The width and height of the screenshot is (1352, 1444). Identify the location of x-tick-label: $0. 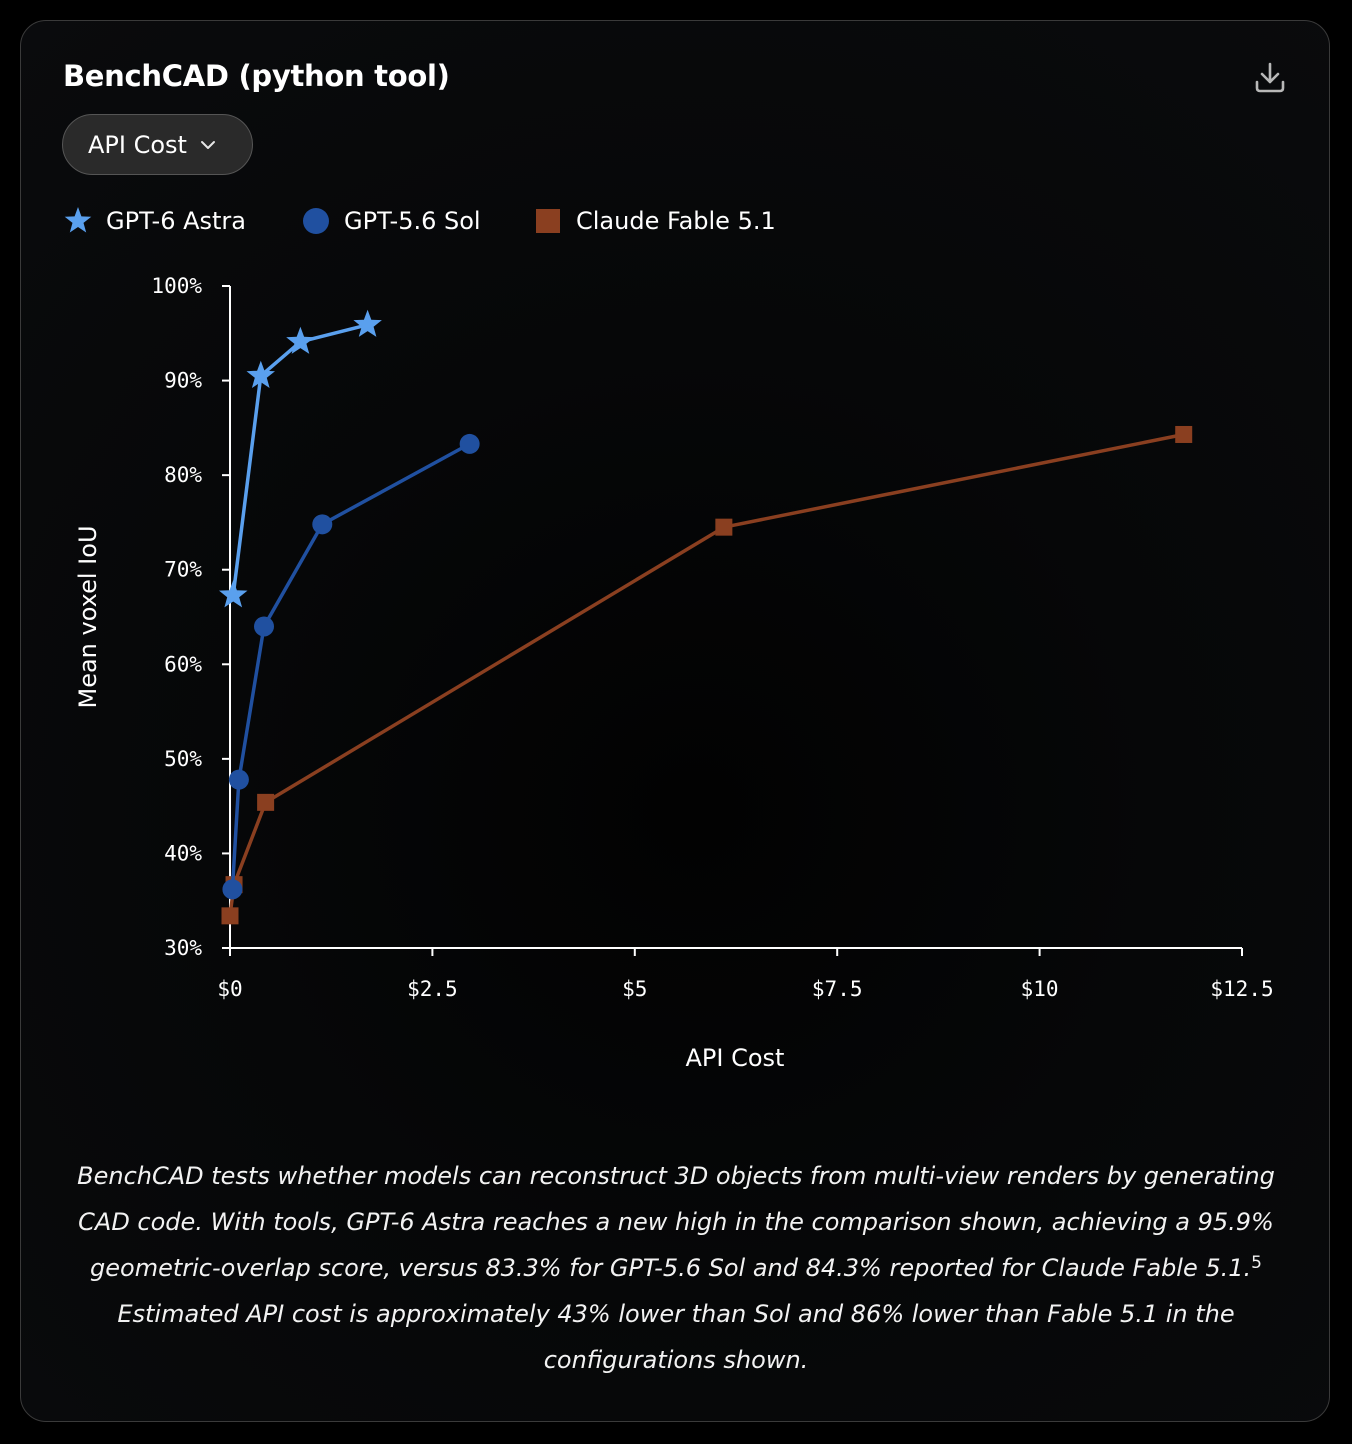
(229, 989).